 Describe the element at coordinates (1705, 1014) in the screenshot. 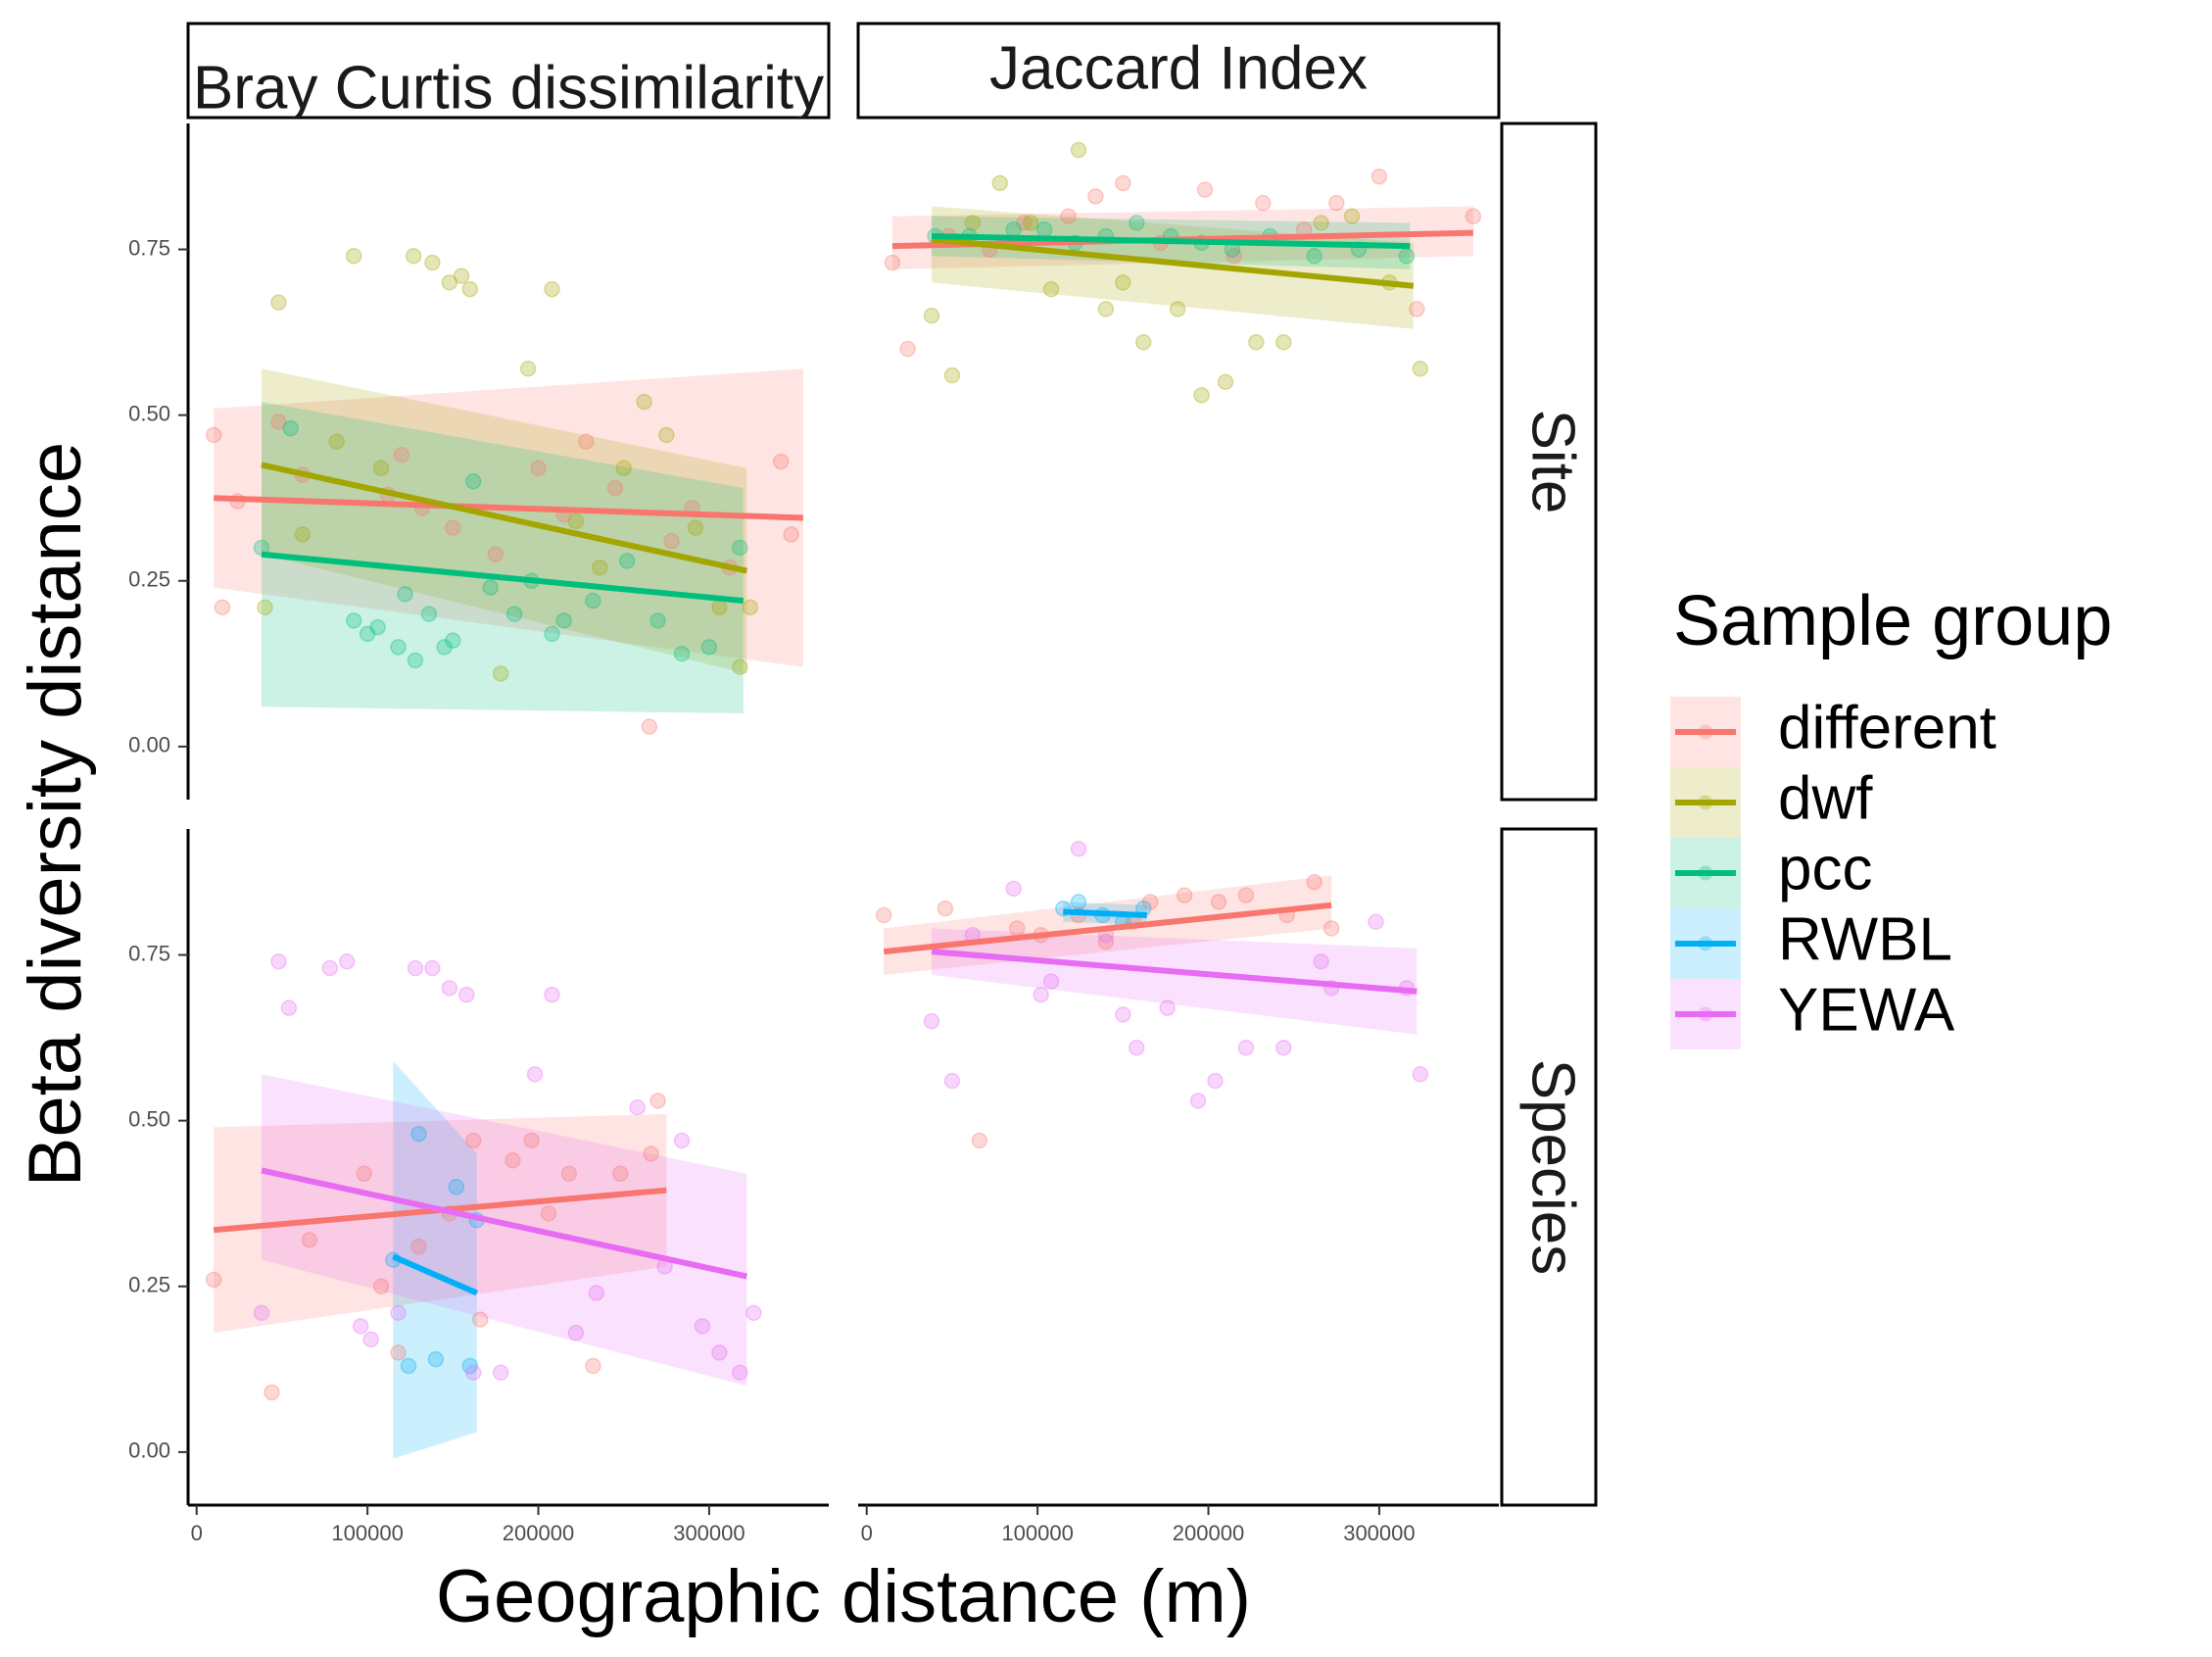

I see `legend-key-YEWA` at that location.